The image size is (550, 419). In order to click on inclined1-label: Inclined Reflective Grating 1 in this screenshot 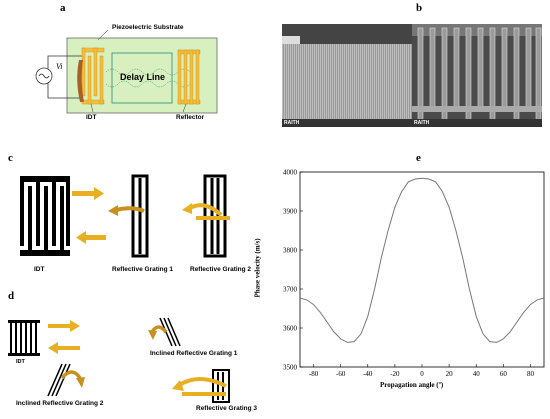, I will do `click(194, 353)`.